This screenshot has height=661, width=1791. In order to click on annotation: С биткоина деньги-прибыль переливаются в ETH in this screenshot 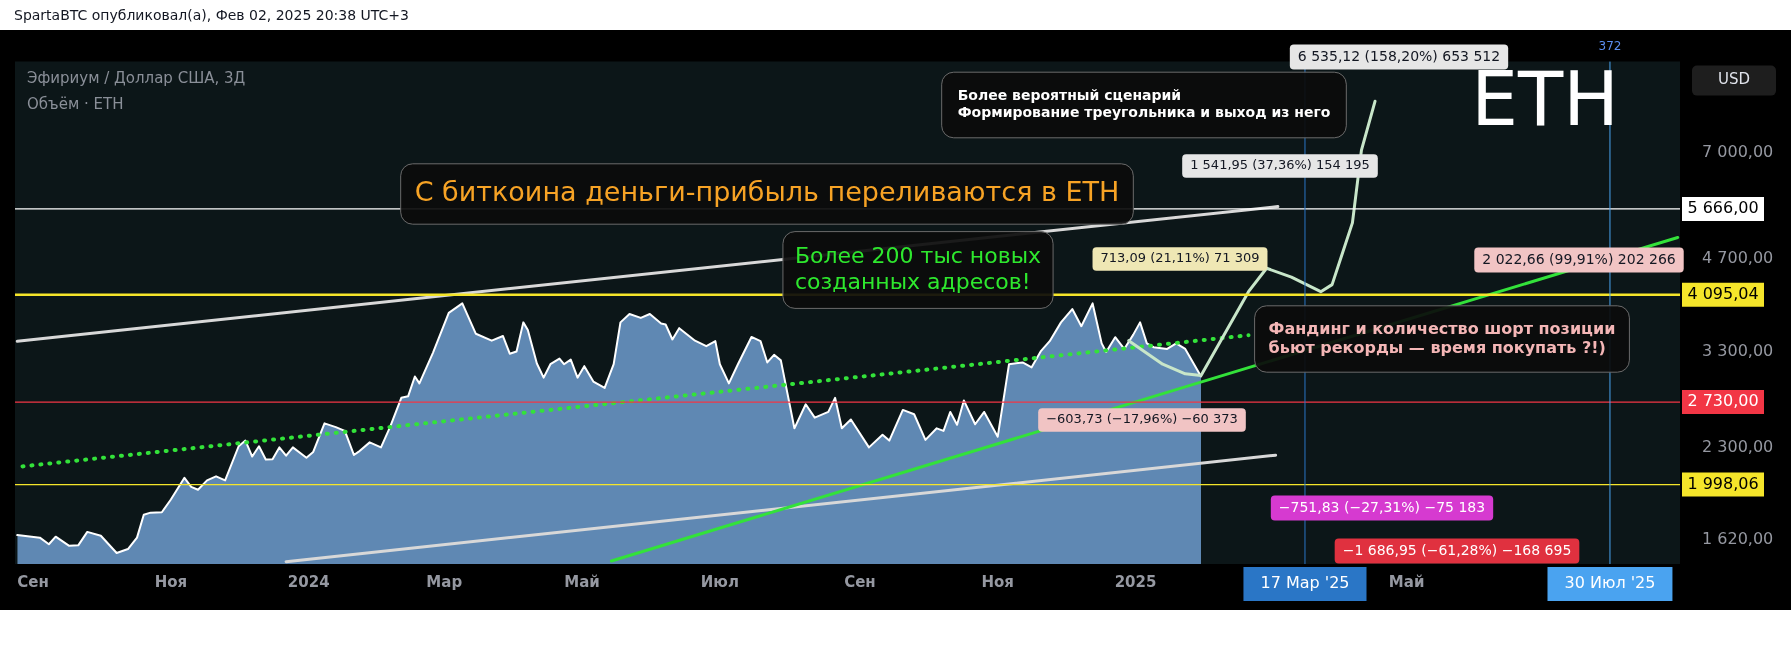, I will do `click(767, 192)`.